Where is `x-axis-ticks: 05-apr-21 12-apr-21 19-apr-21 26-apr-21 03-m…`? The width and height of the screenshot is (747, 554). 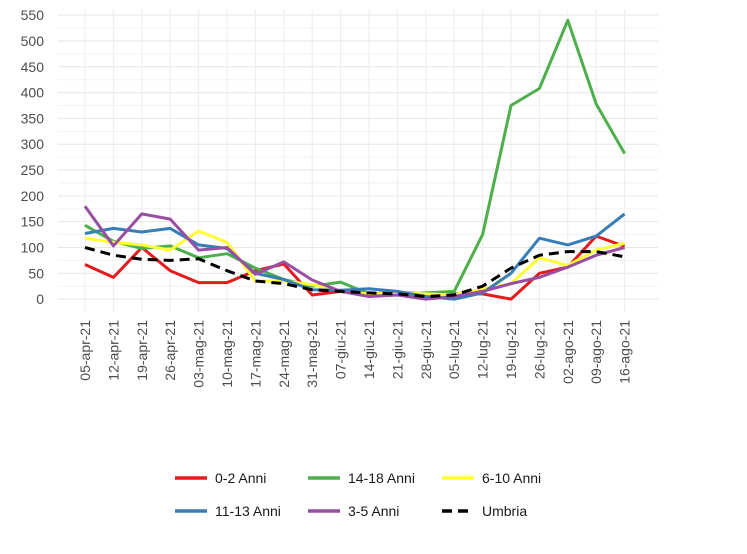
x-axis-ticks: 05-apr-21 12-apr-21 19-apr-21 26-apr-21 03-m… is located at coordinates (355, 354).